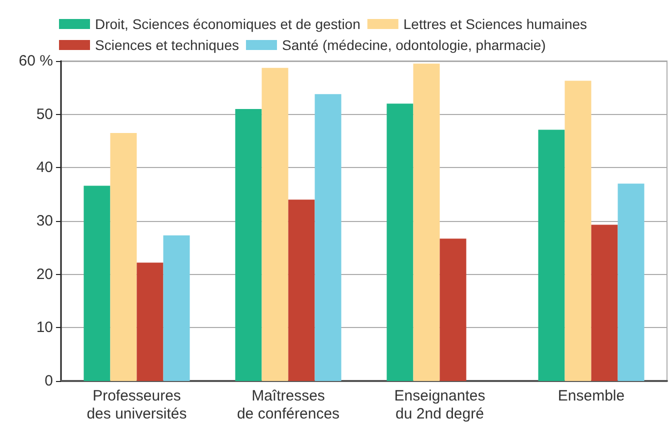 The width and height of the screenshot is (670, 423). I want to click on x-tick-label: Enseignantes du 2nd degré, so click(440, 405).